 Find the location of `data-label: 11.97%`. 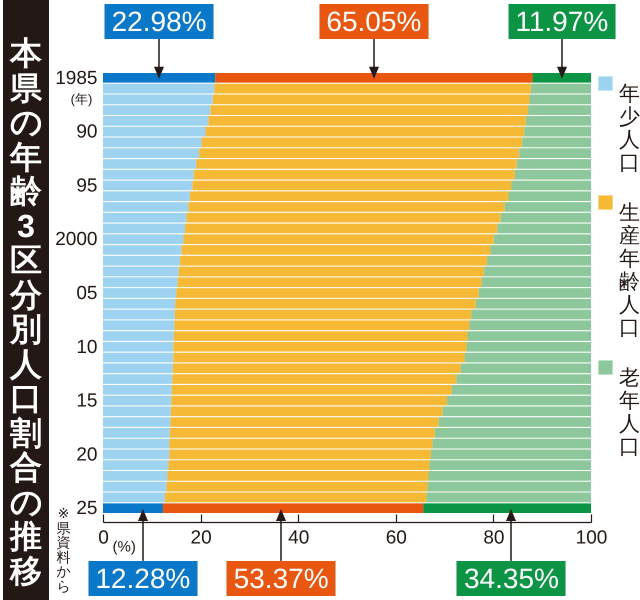

data-label: 11.97% is located at coordinates (562, 21).